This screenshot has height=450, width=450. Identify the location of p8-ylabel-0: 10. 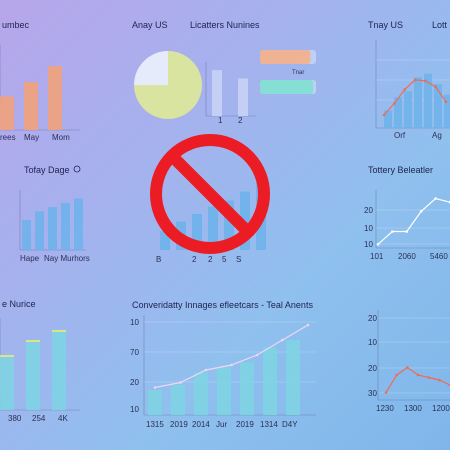
(134, 322).